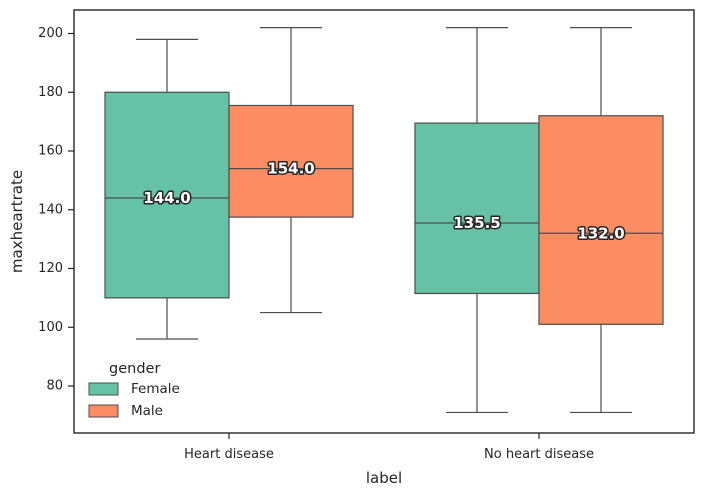 Image resolution: width=704 pixels, height=496 pixels. What do you see at coordinates (50, 327) in the screenshot?
I see `y-tick-label: 100` at bounding box center [50, 327].